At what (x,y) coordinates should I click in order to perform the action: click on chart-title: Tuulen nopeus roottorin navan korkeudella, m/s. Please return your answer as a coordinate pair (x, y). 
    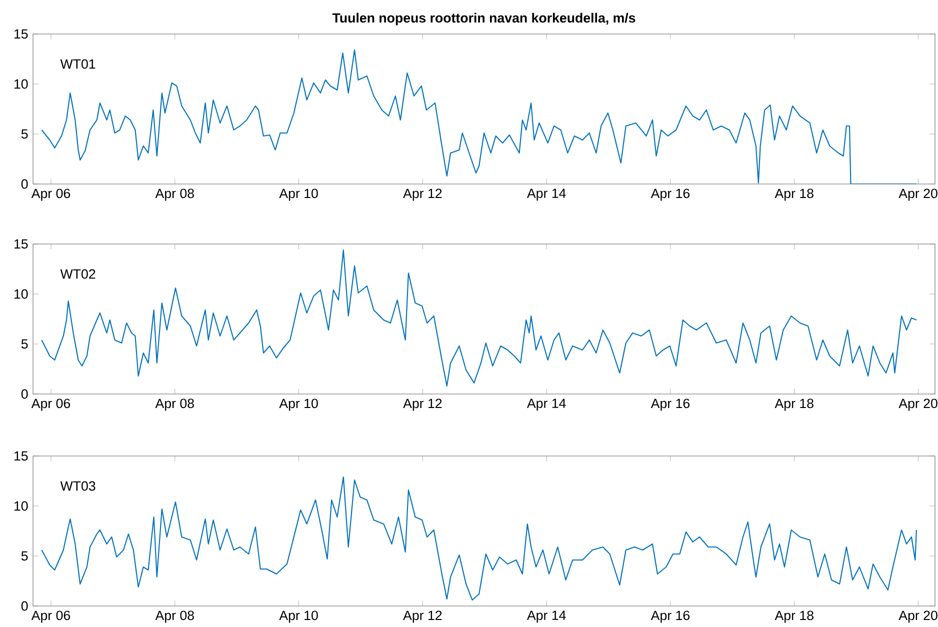
    Looking at the image, I should click on (484, 19).